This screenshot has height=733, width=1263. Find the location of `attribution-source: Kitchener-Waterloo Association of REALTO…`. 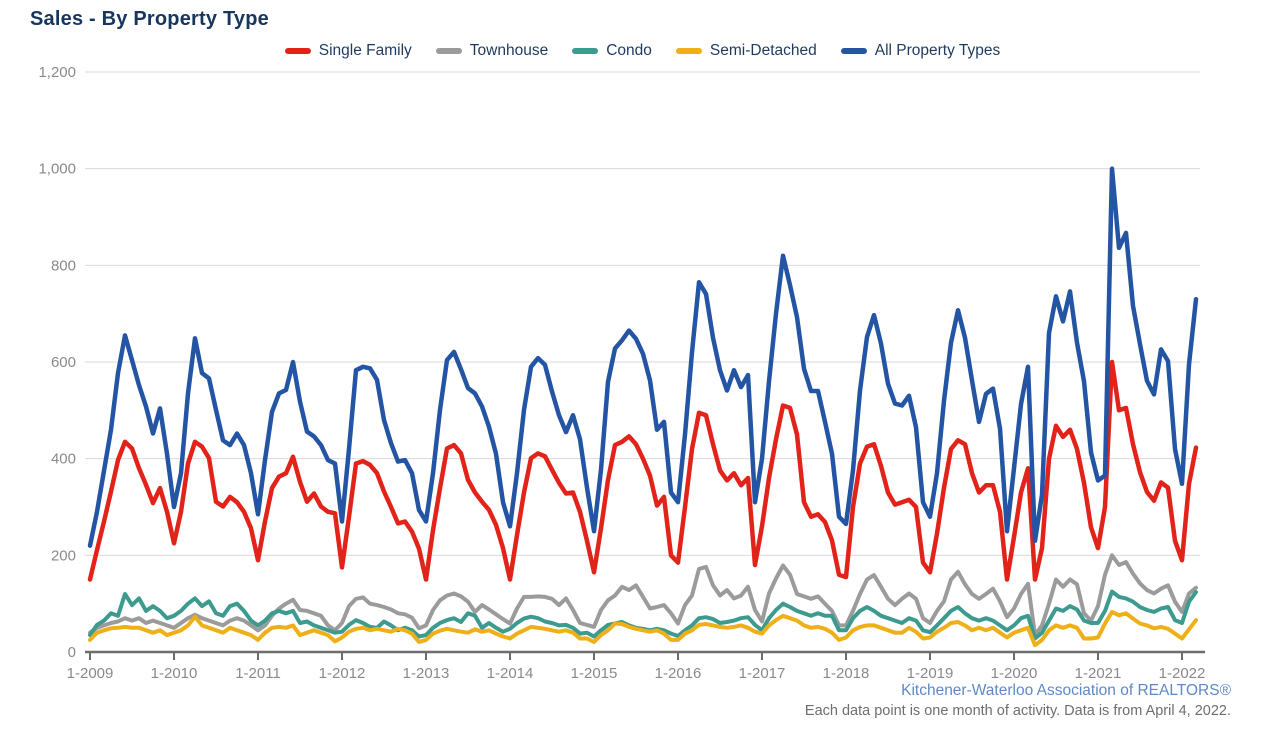

attribution-source: Kitchener-Waterloo Association of REALTO… is located at coordinates (1066, 690).